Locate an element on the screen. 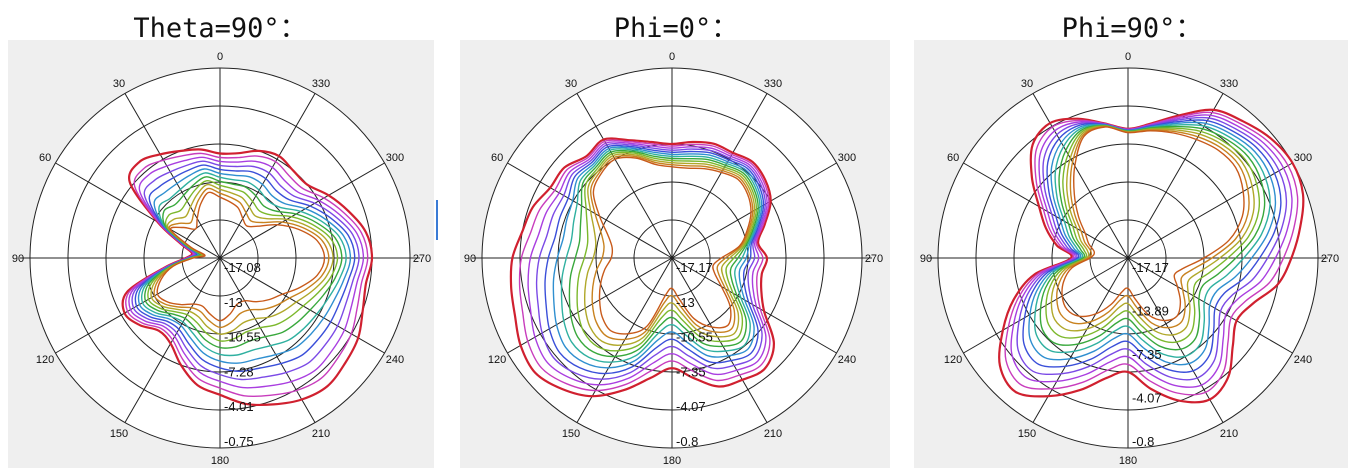 The width and height of the screenshot is (1354, 472). panel-title: Phi=90°： is located at coordinates (1132, 28).